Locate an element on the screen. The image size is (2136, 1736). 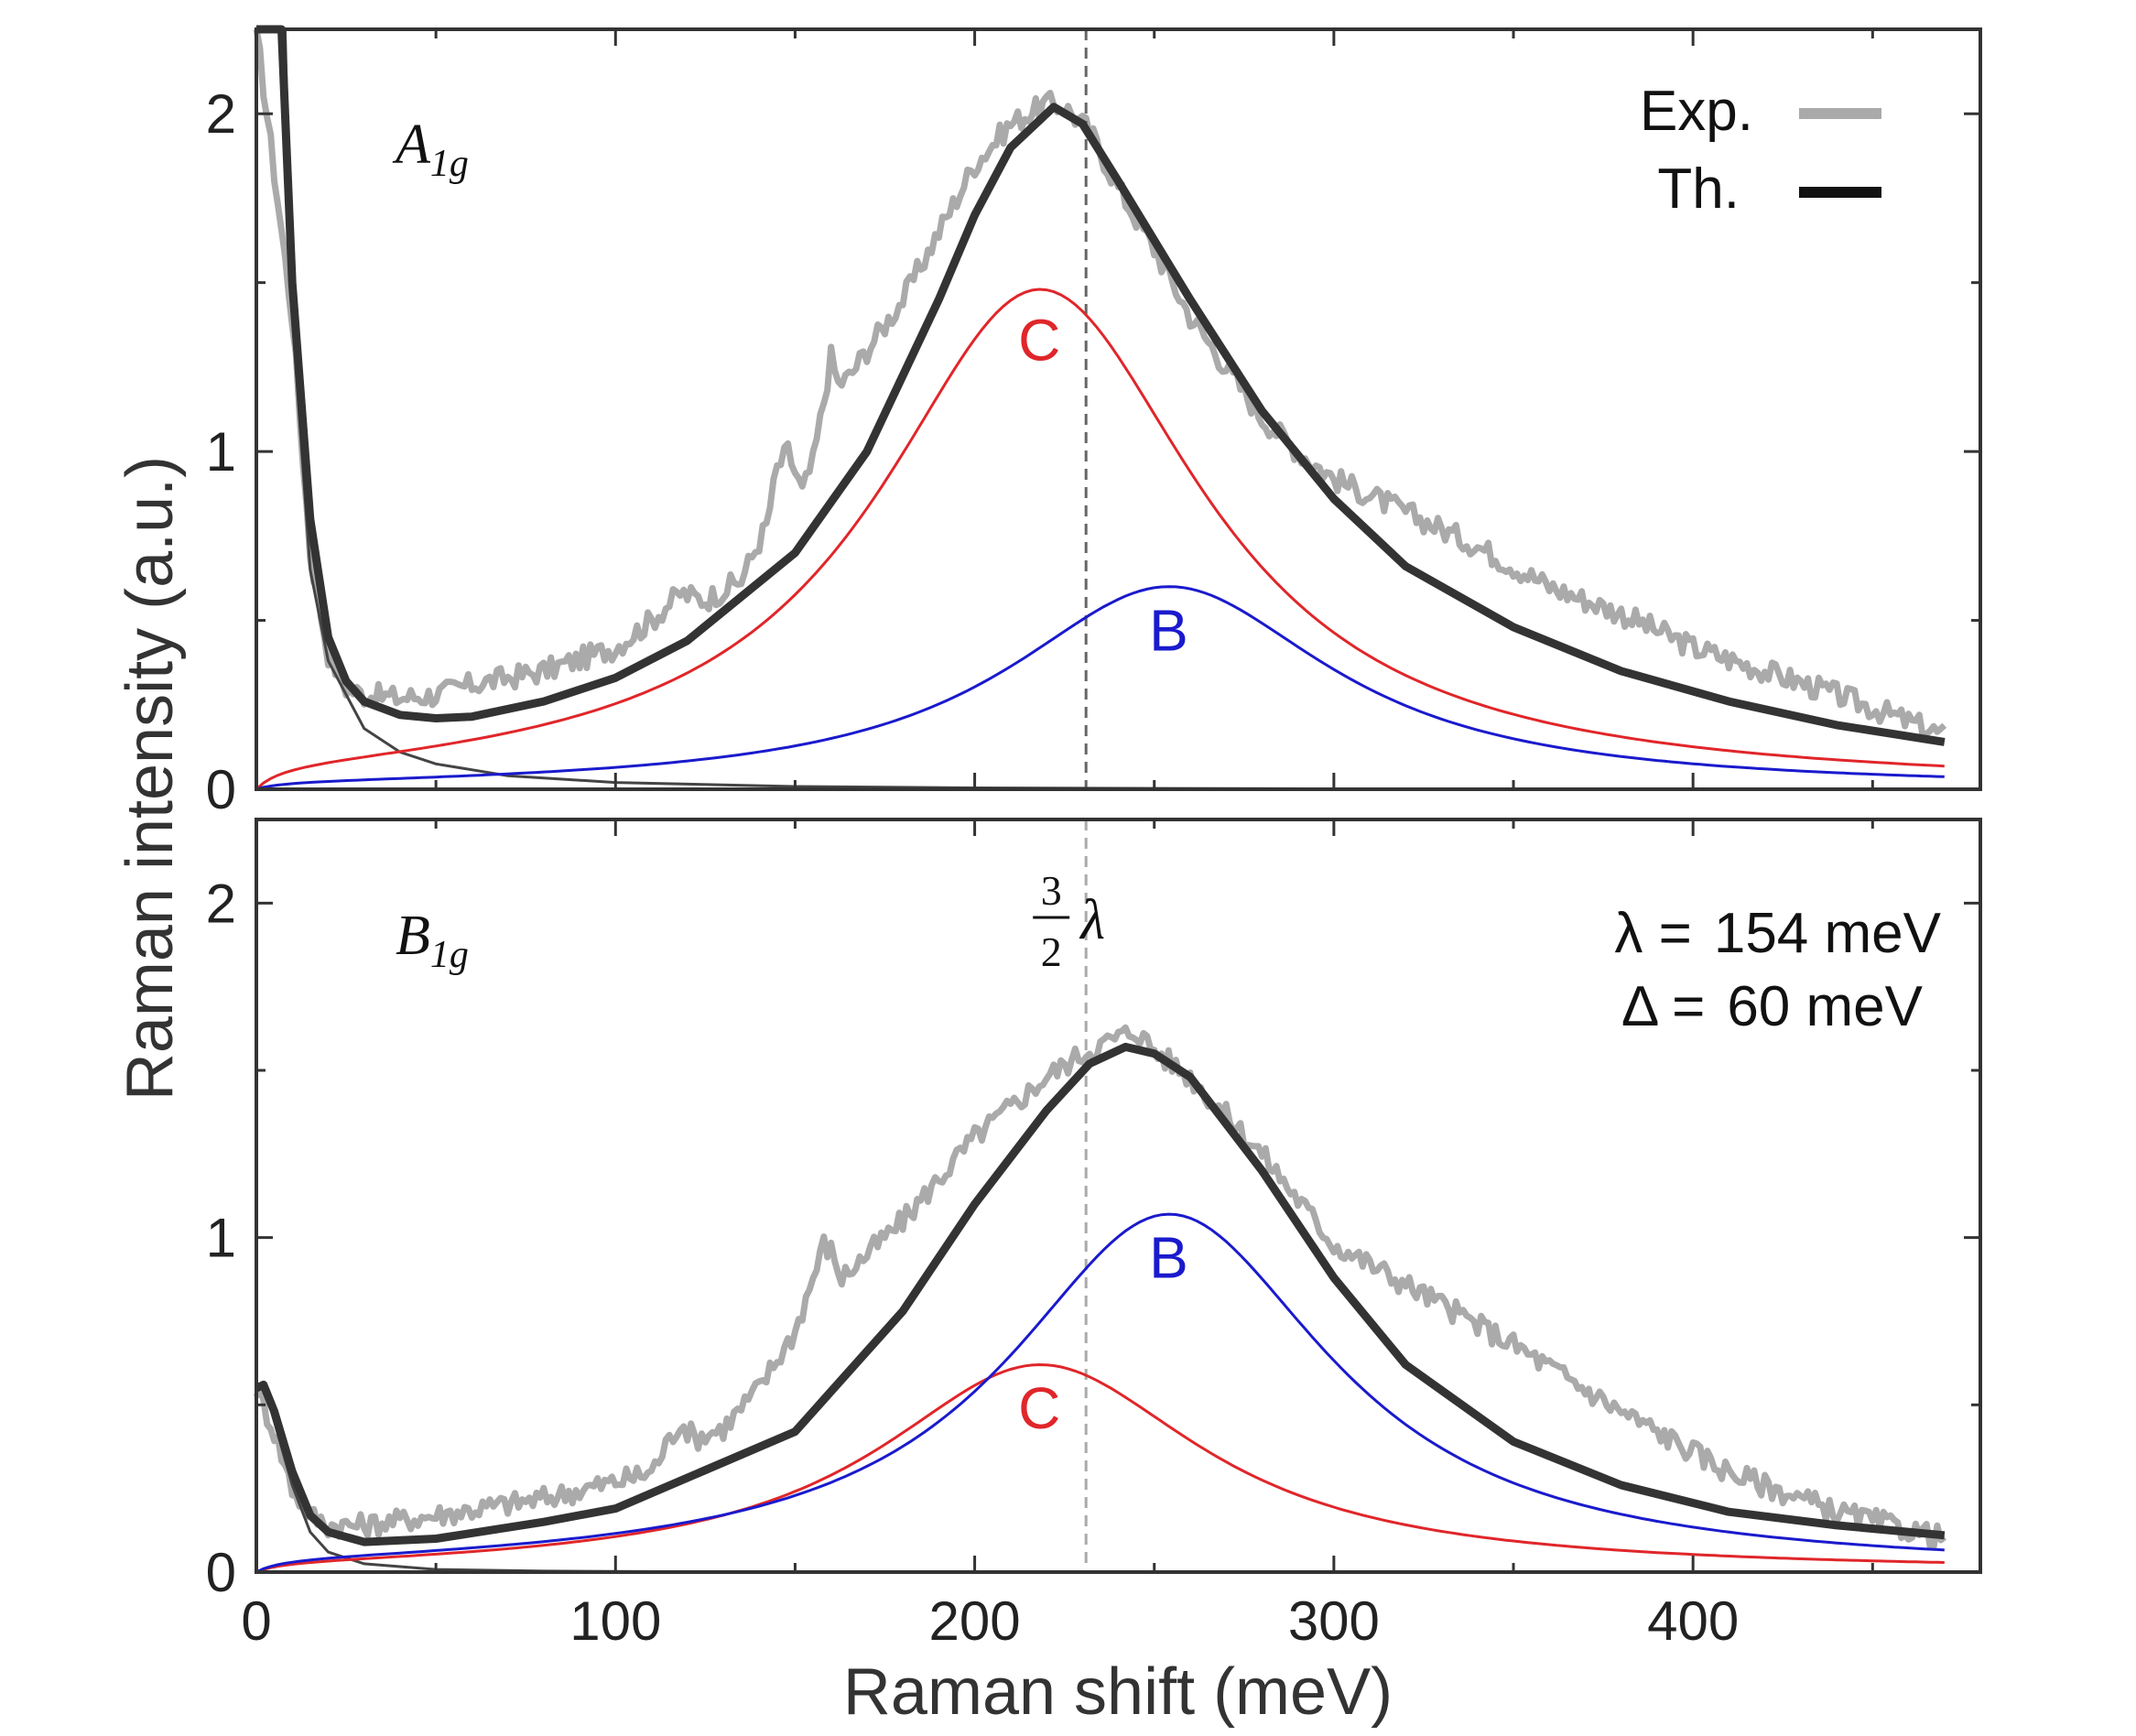
x-axis-title: Raman shift (meV) is located at coordinates (1118, 1692).